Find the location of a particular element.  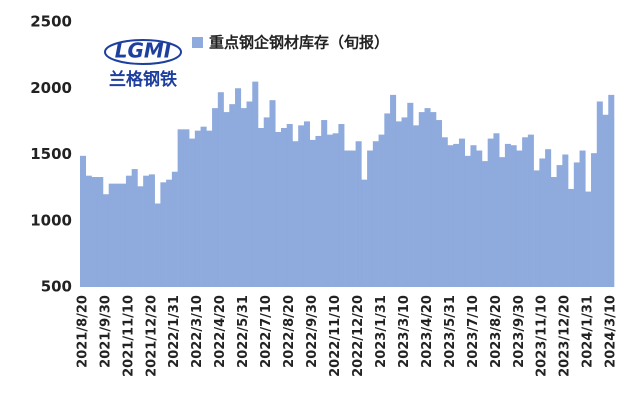

x-tick-label: 2023/3/10 is located at coordinates (404, 331).